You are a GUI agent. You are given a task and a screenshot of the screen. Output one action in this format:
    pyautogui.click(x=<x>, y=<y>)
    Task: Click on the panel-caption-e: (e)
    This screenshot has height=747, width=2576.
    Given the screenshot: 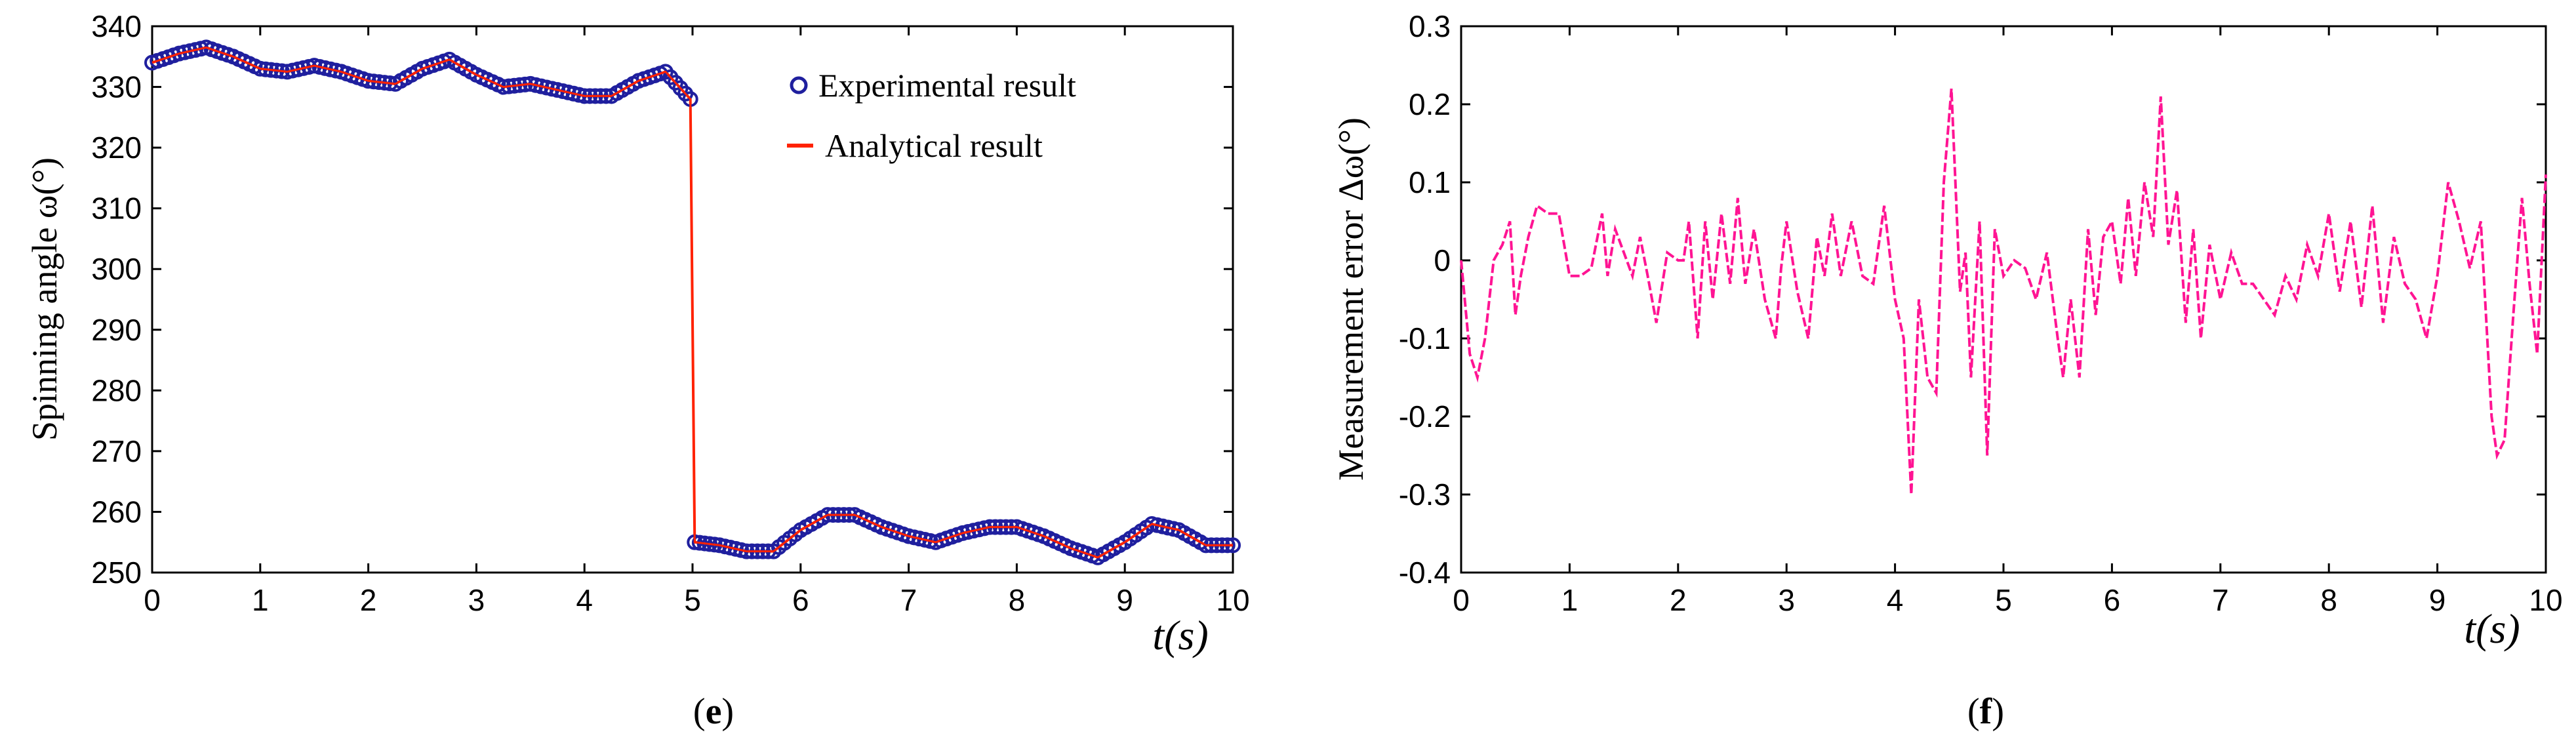 What is the action you would take?
    pyautogui.click(x=713, y=711)
    